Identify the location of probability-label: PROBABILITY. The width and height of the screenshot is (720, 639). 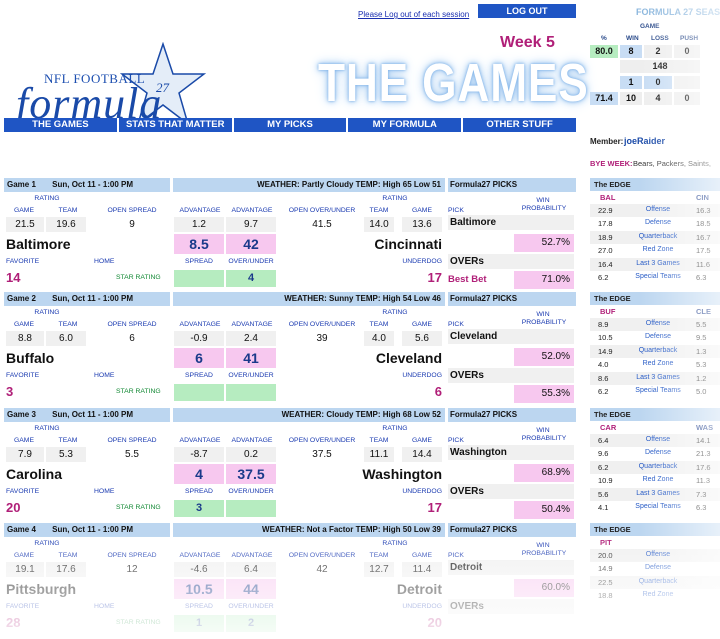
(544, 553).